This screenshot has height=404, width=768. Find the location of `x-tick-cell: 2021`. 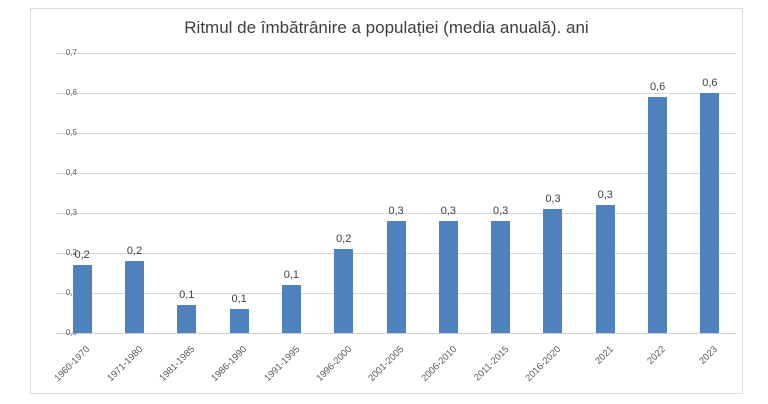

x-tick-cell: 2021 is located at coordinates (605, 367).